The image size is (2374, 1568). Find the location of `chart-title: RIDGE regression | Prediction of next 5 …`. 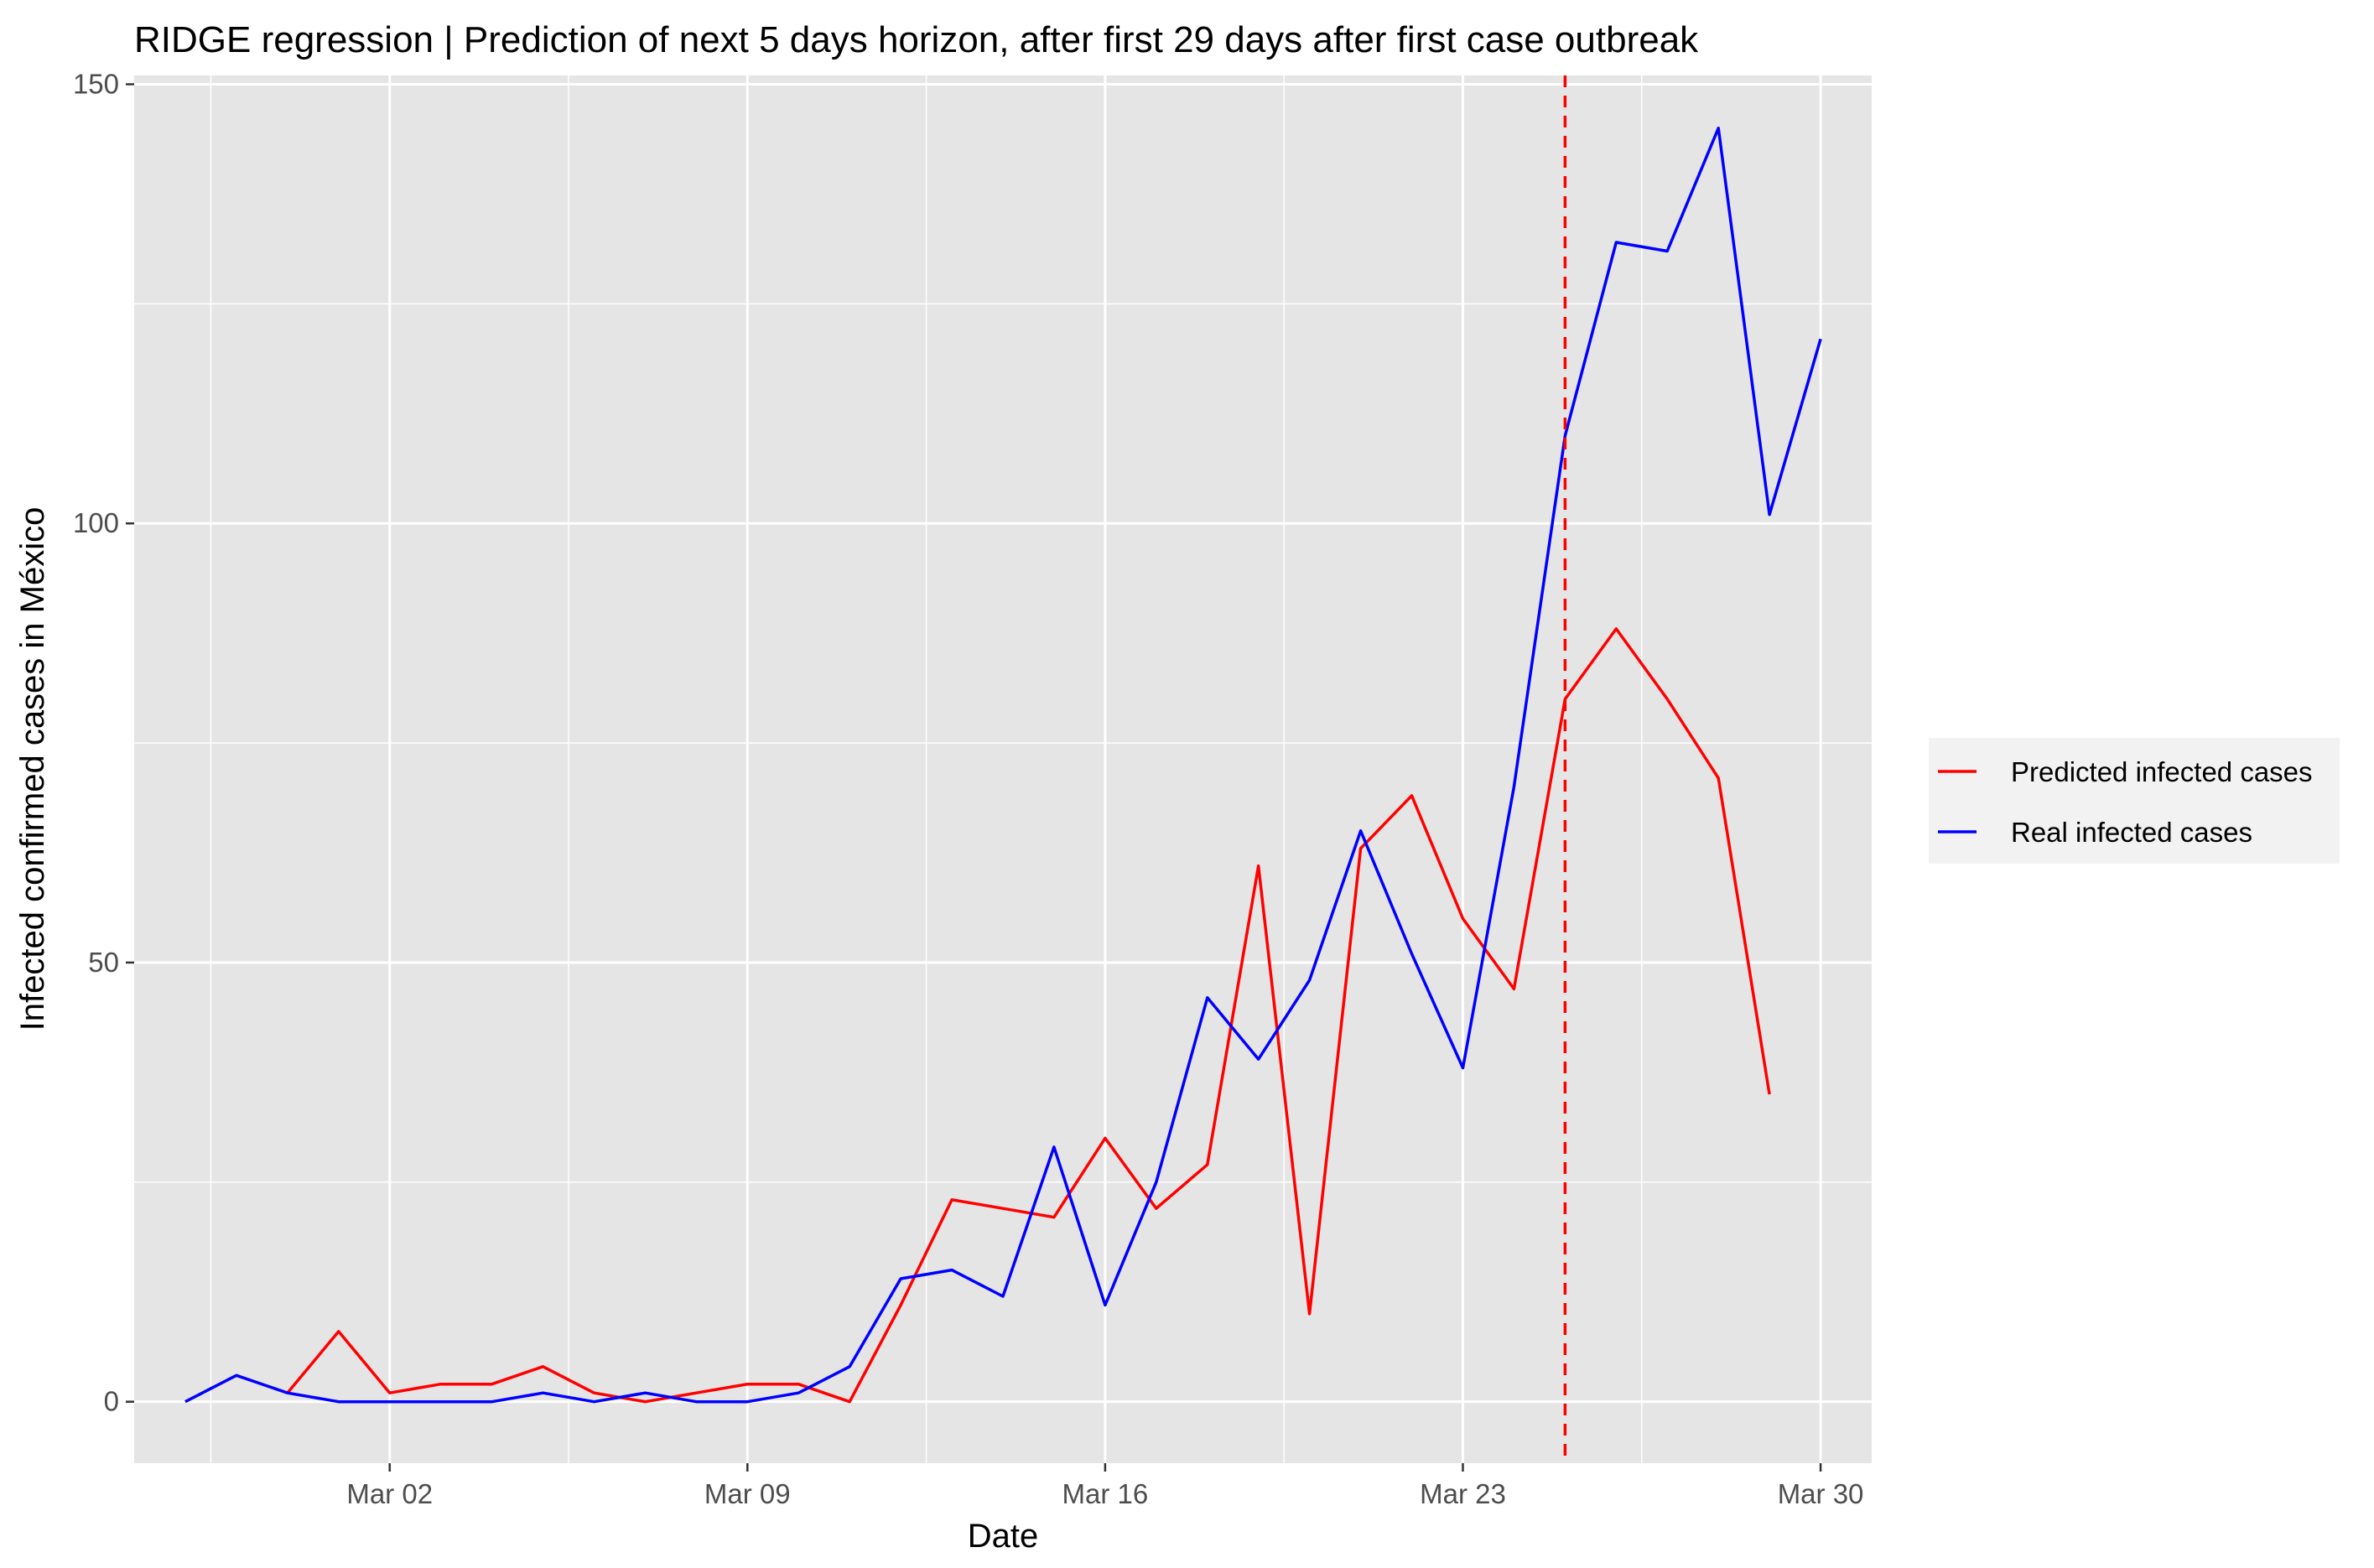

chart-title: RIDGE regression | Prediction of next 5 … is located at coordinates (916, 39).